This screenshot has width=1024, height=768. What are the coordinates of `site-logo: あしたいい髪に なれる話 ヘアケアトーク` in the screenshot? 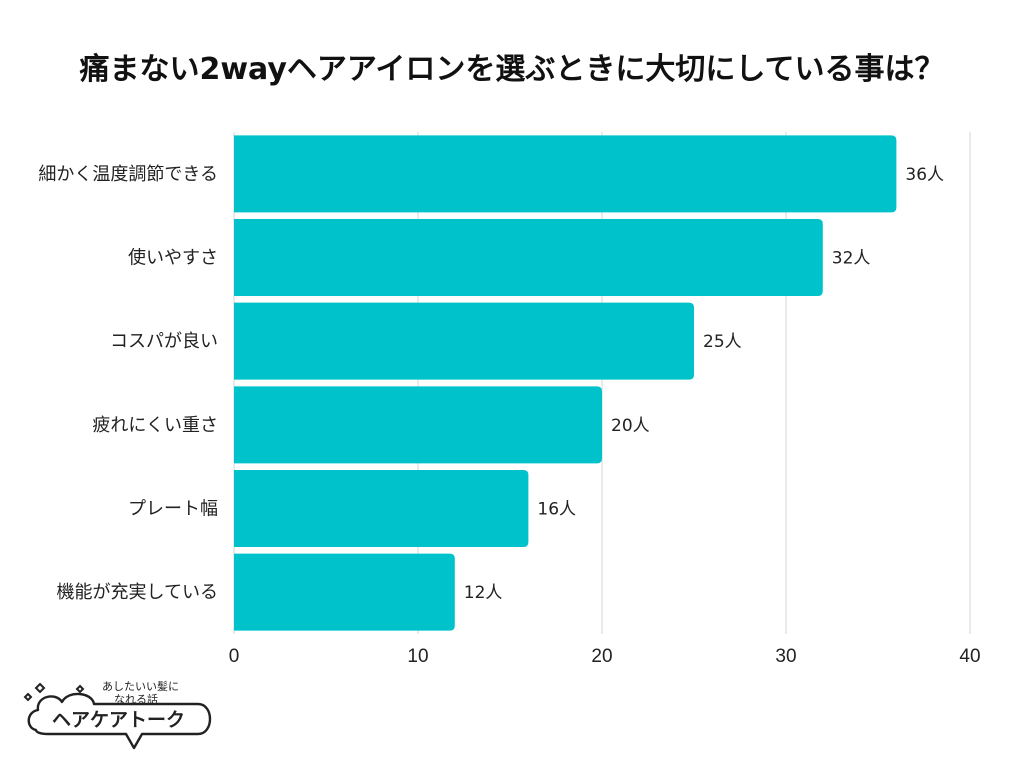 It's located at (117, 714).